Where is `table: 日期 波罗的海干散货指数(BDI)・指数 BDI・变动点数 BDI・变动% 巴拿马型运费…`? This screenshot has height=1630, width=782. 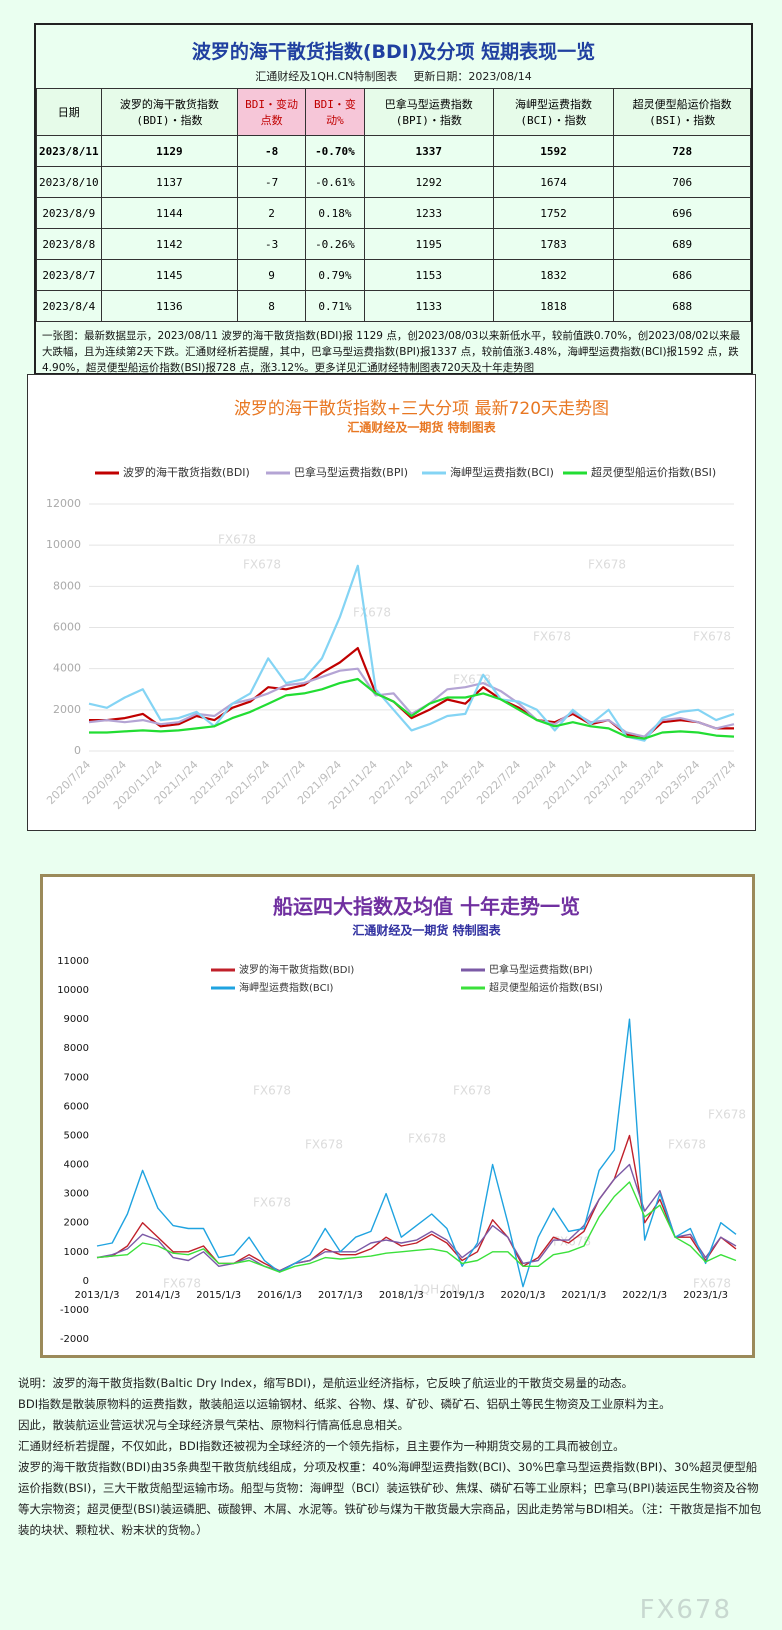
table: 日期 波罗的海干散货指数(BDI)・指数 BDI・变动点数 BDI・变动% 巴拿马型运费… is located at coordinates (393, 205).